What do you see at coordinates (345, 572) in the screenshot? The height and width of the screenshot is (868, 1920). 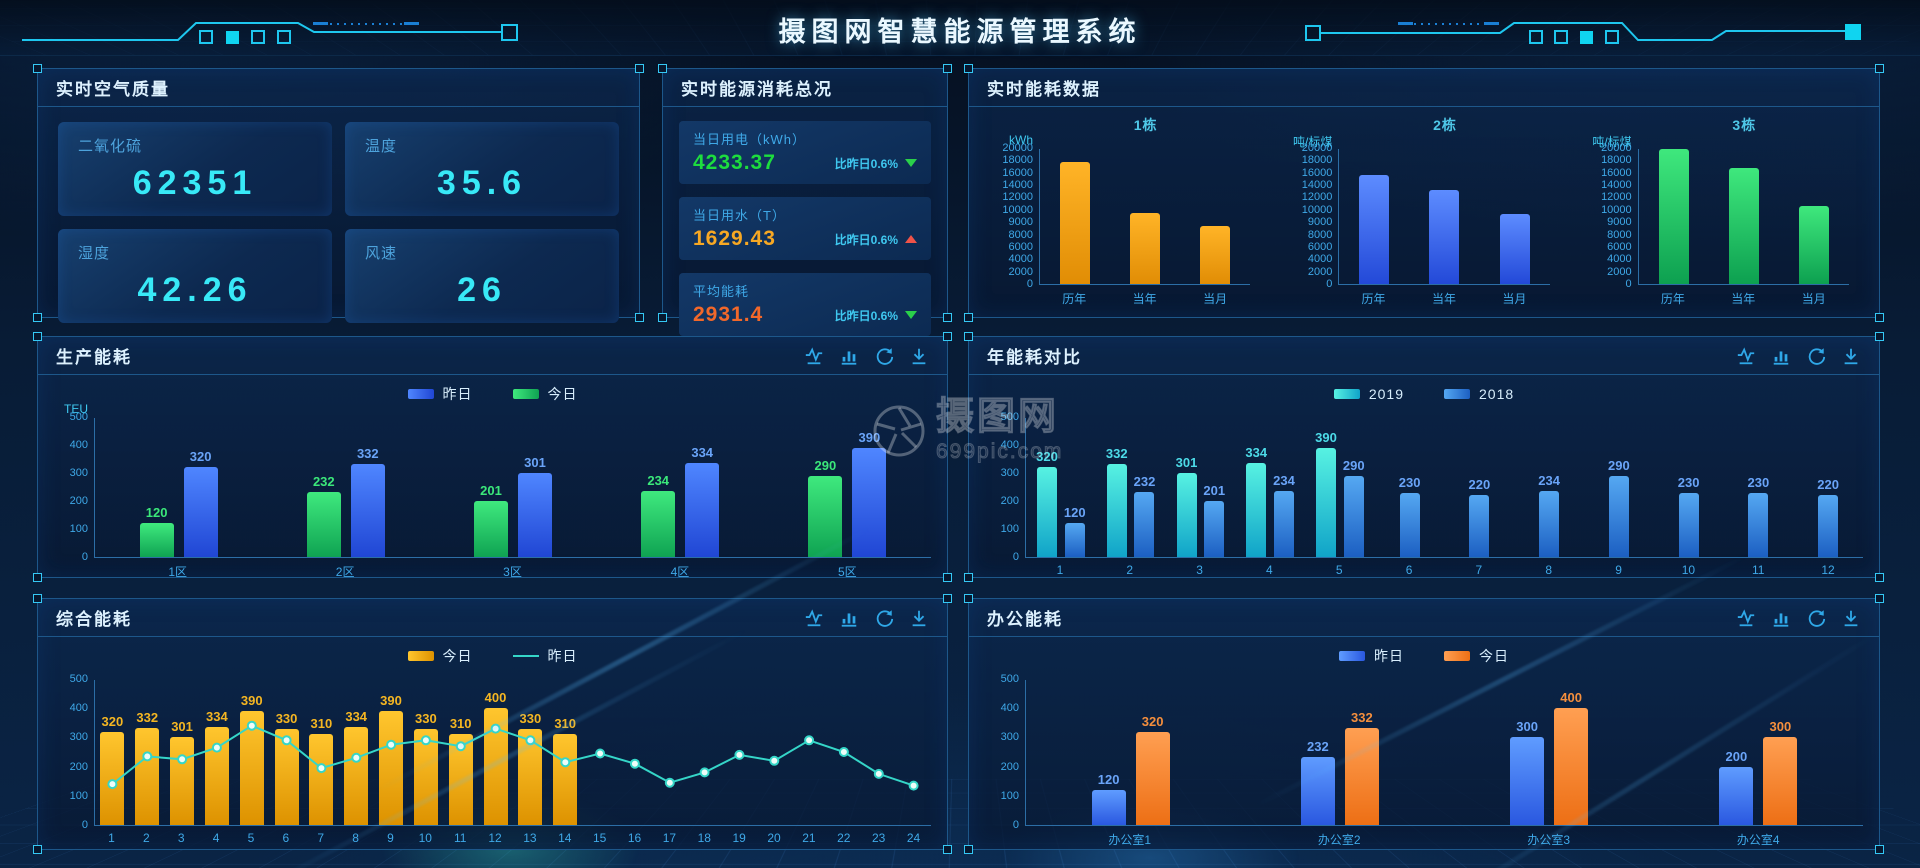 I see `x-category-label: 2区` at bounding box center [345, 572].